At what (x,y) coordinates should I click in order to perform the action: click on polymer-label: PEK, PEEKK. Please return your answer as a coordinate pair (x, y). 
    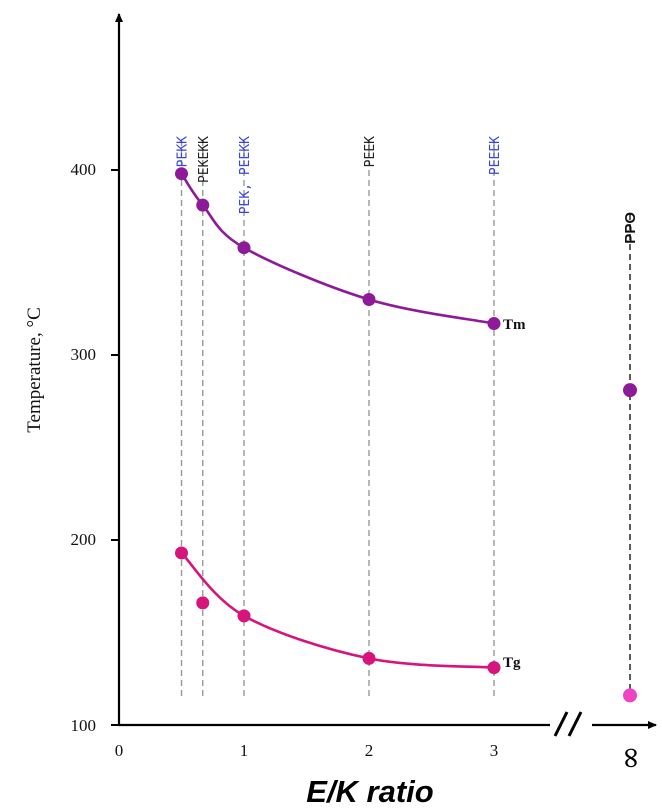
    Looking at the image, I should click on (245, 175).